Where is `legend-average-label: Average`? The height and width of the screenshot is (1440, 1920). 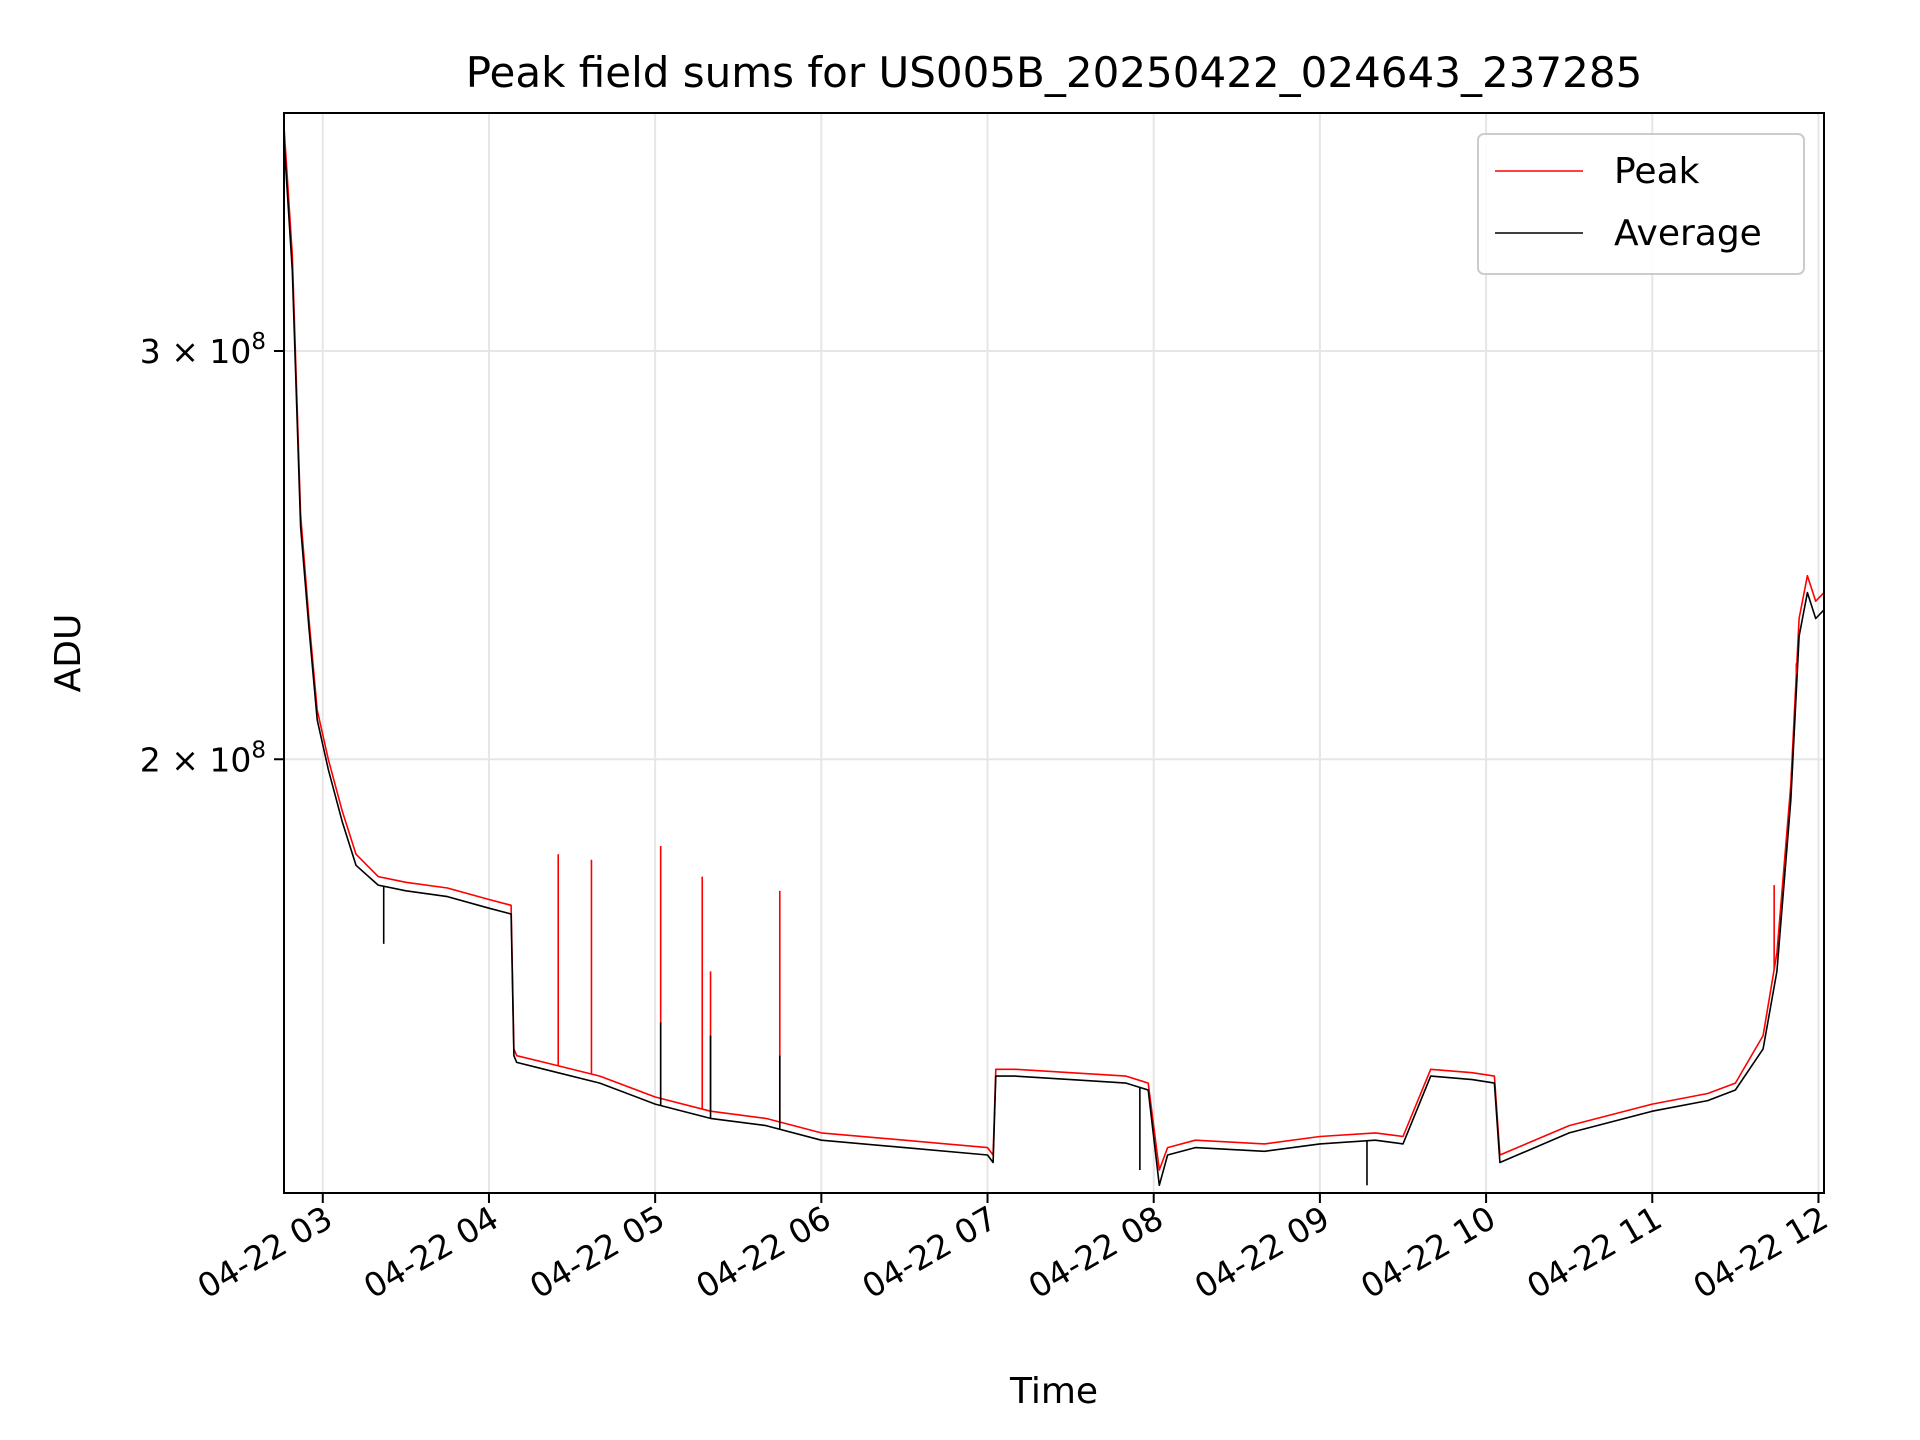 legend-average-label: Average is located at coordinates (1688, 233).